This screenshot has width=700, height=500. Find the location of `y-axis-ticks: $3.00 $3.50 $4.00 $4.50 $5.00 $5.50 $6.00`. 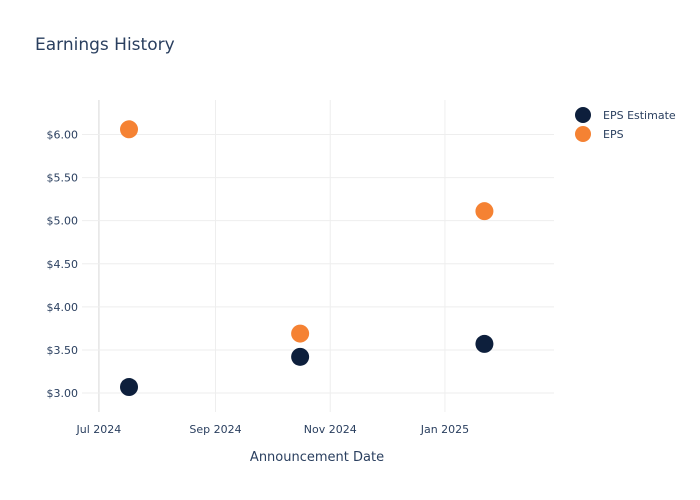

y-axis-ticks: $3.00 $3.50 $4.00 $4.50 $5.00 $5.50 $6.00 is located at coordinates (63, 264).